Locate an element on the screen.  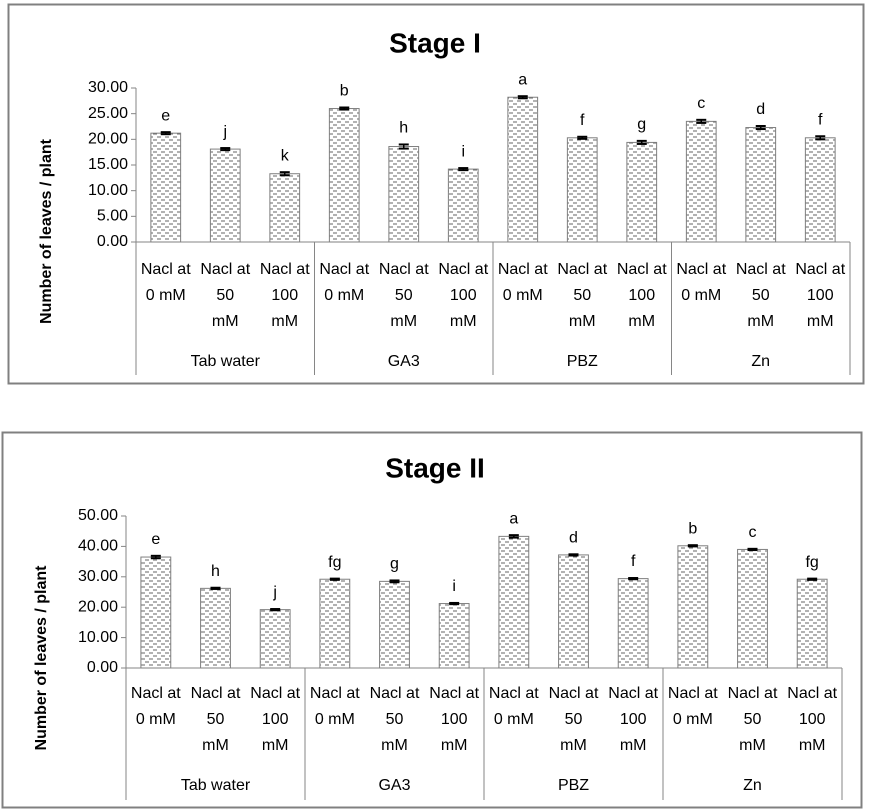
group-label: Zn is located at coordinates (752, 785).